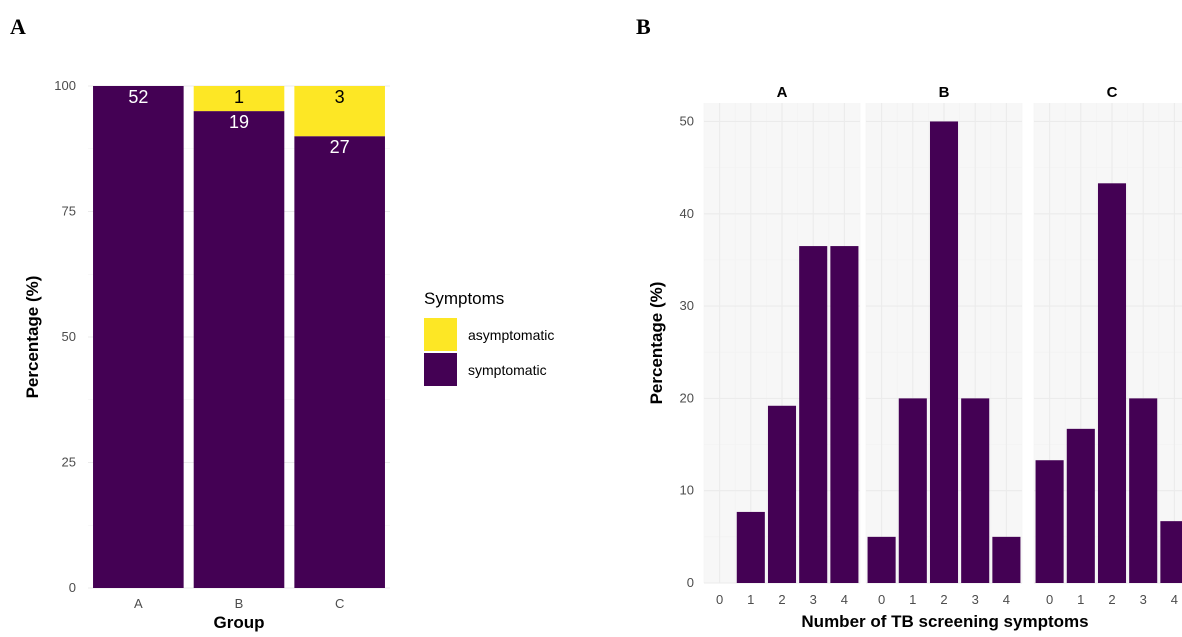 The width and height of the screenshot is (1182, 637). What do you see at coordinates (687, 490) in the screenshot?
I see `y-tick-label: 10` at bounding box center [687, 490].